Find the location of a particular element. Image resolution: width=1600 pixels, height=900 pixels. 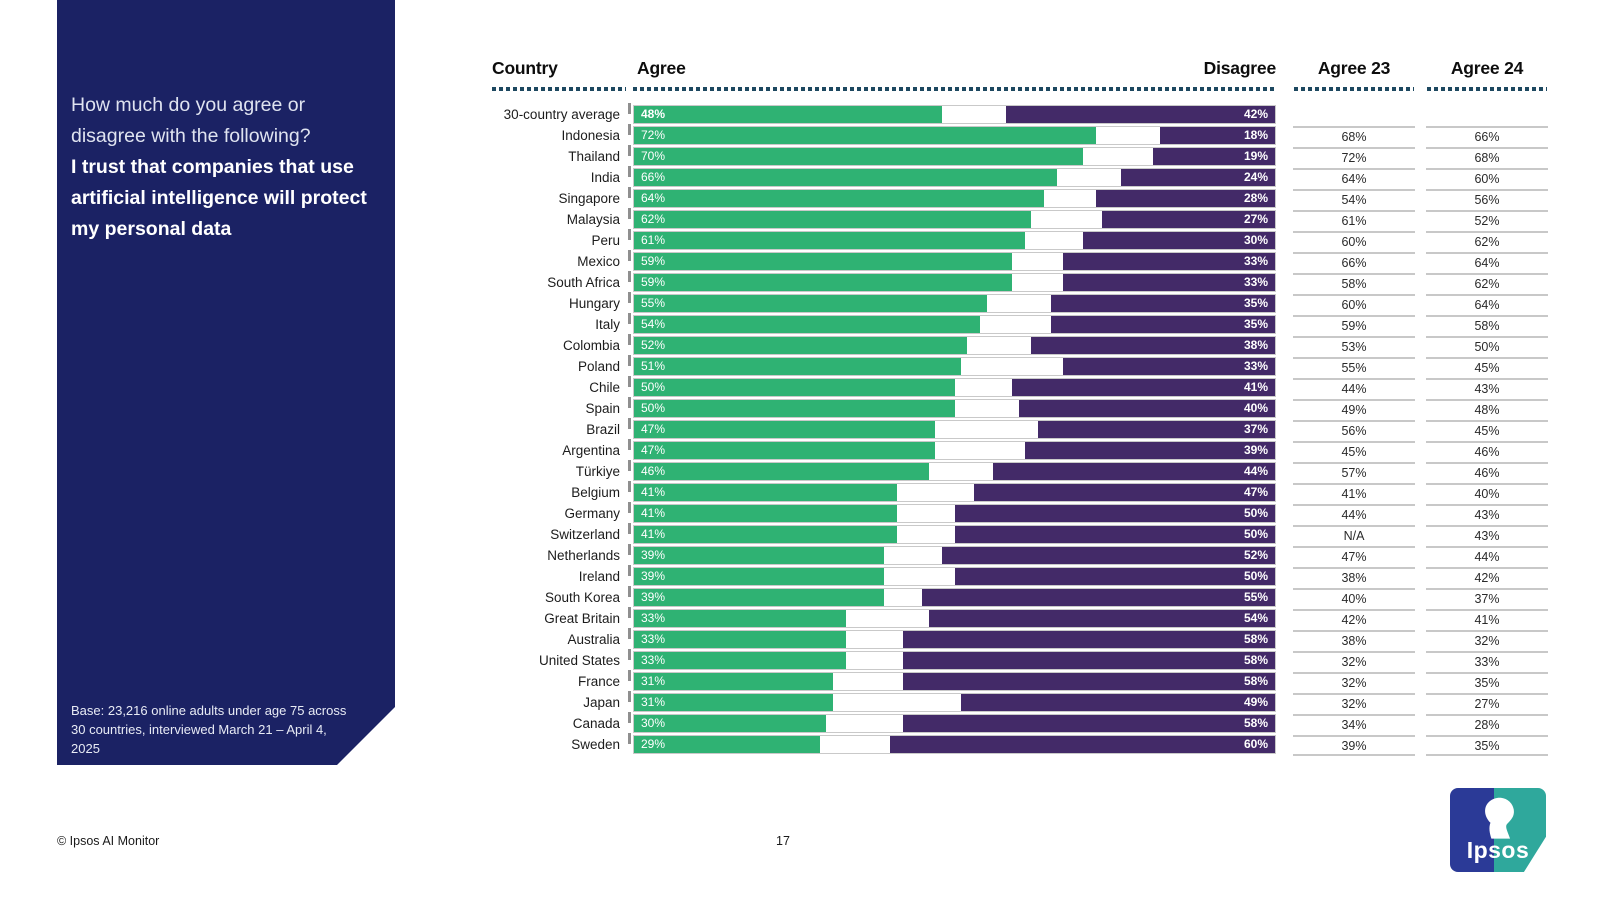

country-label: Hungary is located at coordinates (594, 303).